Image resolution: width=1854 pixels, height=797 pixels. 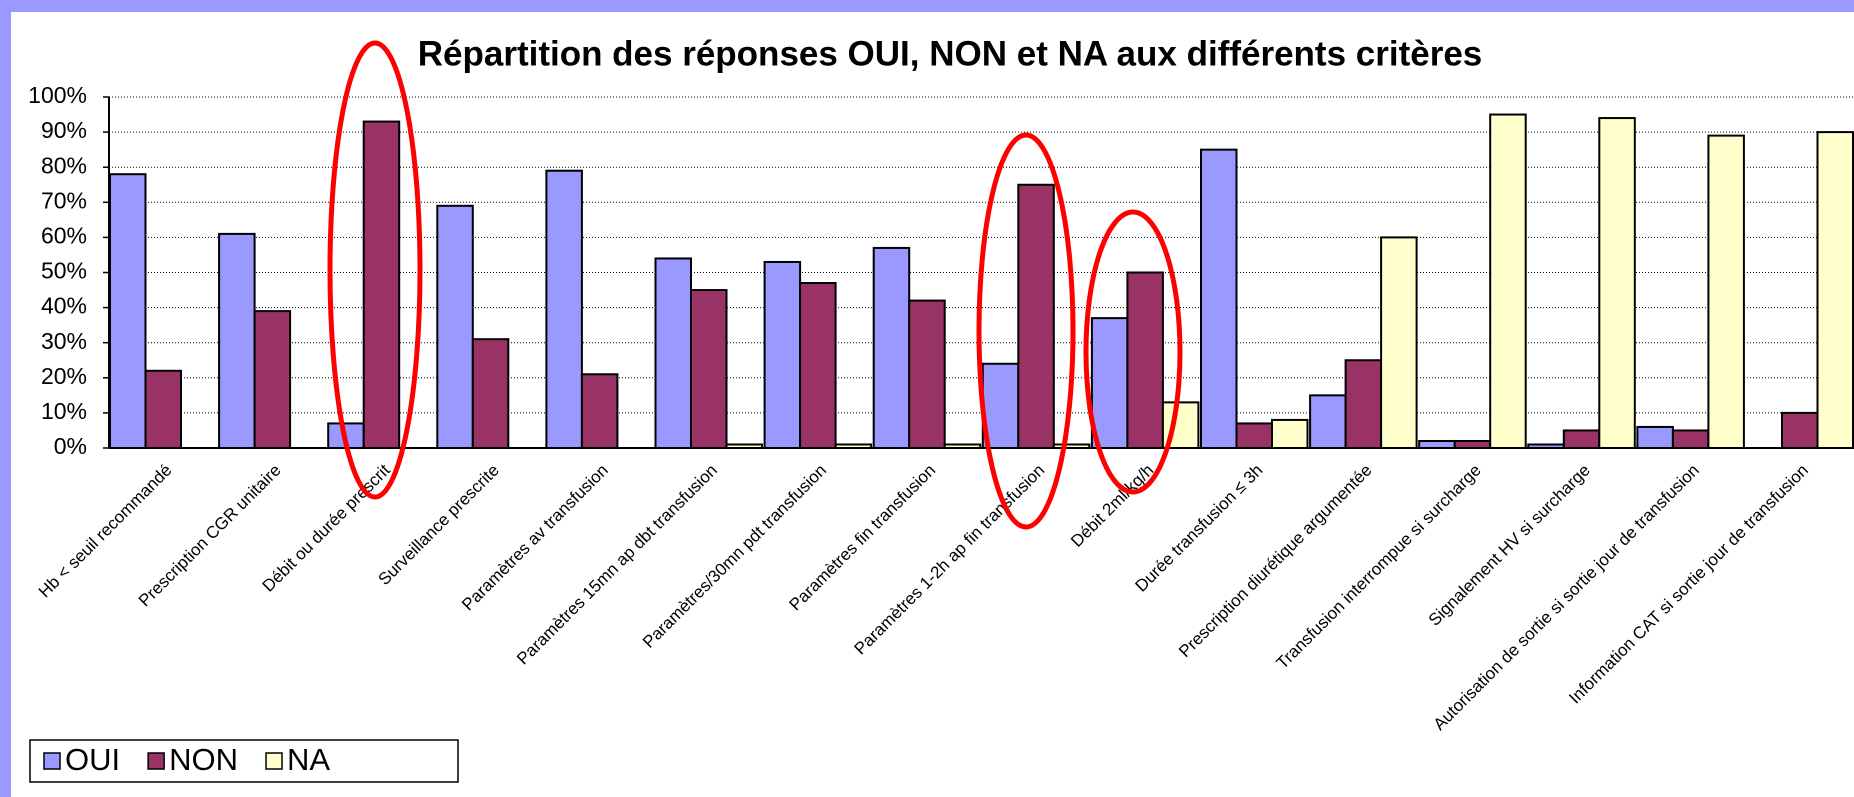 I want to click on y-tick-label: 20%, so click(x=64, y=376).